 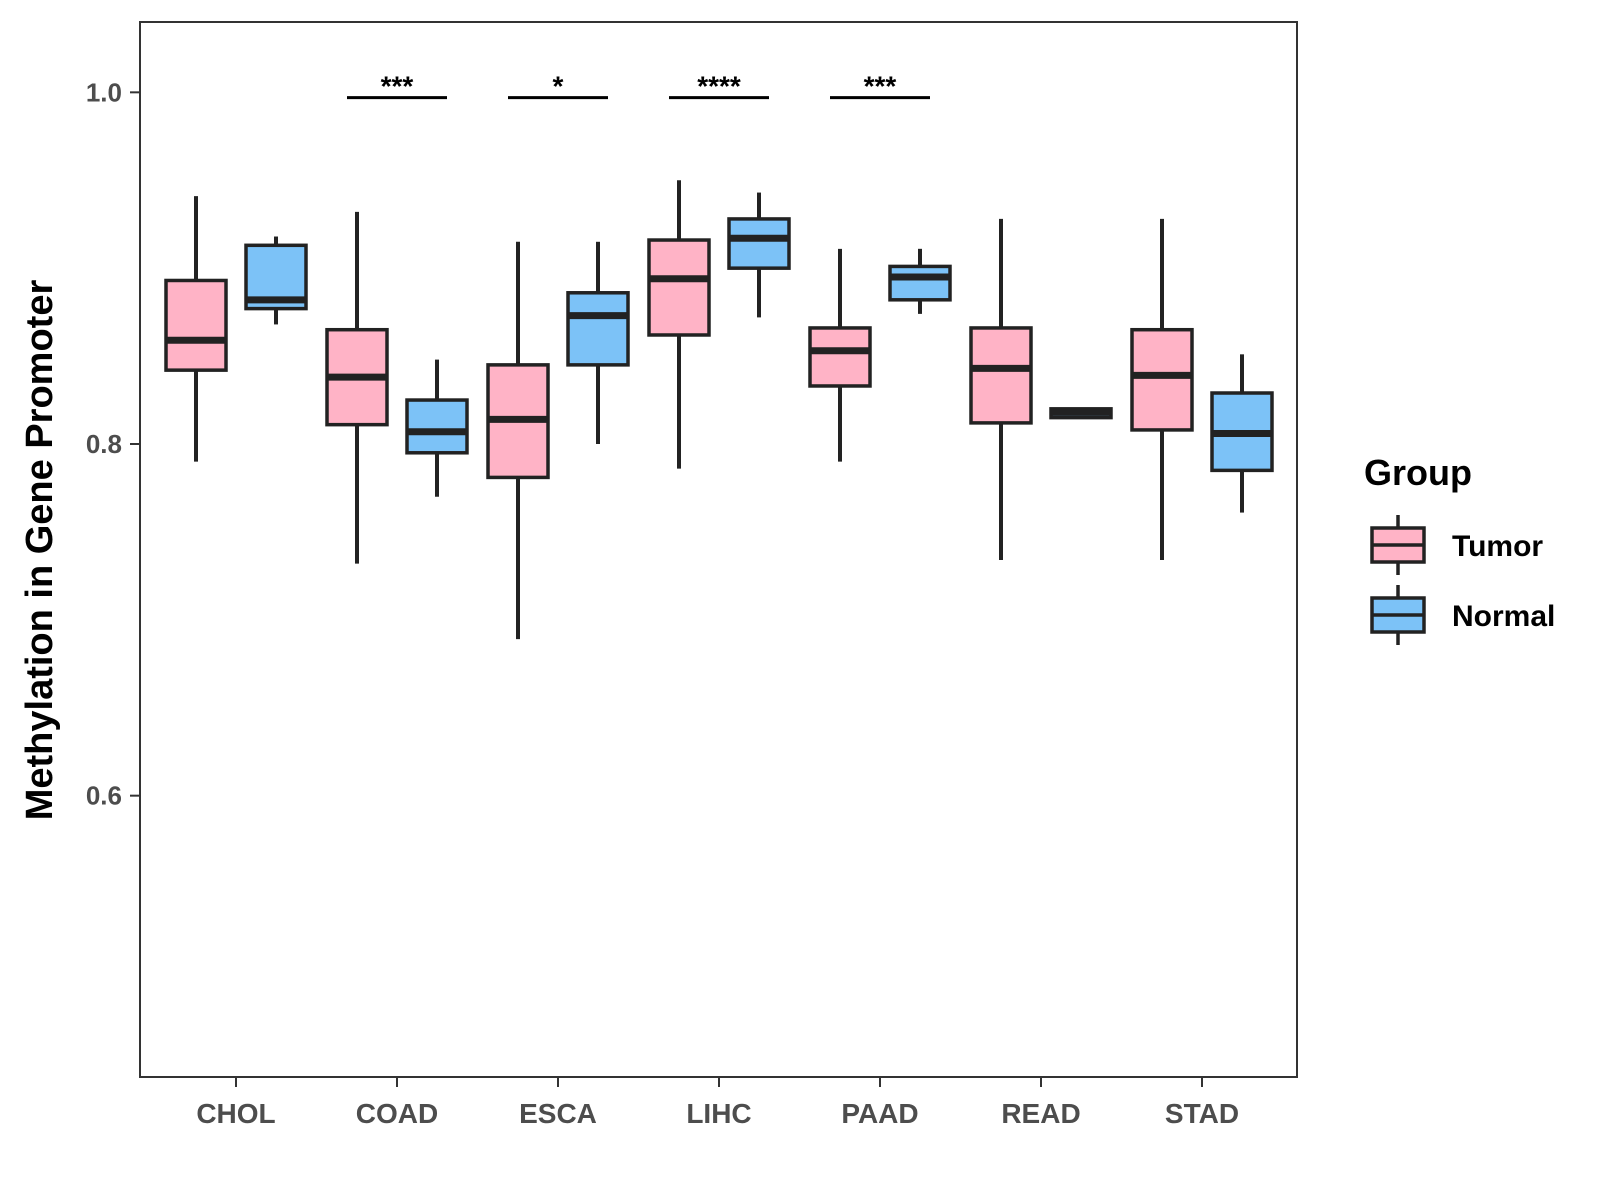 What do you see at coordinates (1497, 546) in the screenshot?
I see `legend-label-tumor: Tumor` at bounding box center [1497, 546].